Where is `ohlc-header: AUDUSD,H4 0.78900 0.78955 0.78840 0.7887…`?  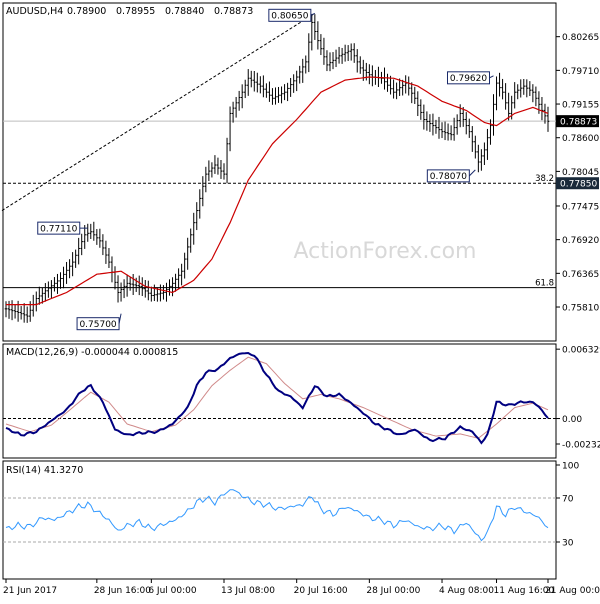 ohlc-header: AUDUSD,H4 0.78900 0.78955 0.78840 0.7887… is located at coordinates (129, 11).